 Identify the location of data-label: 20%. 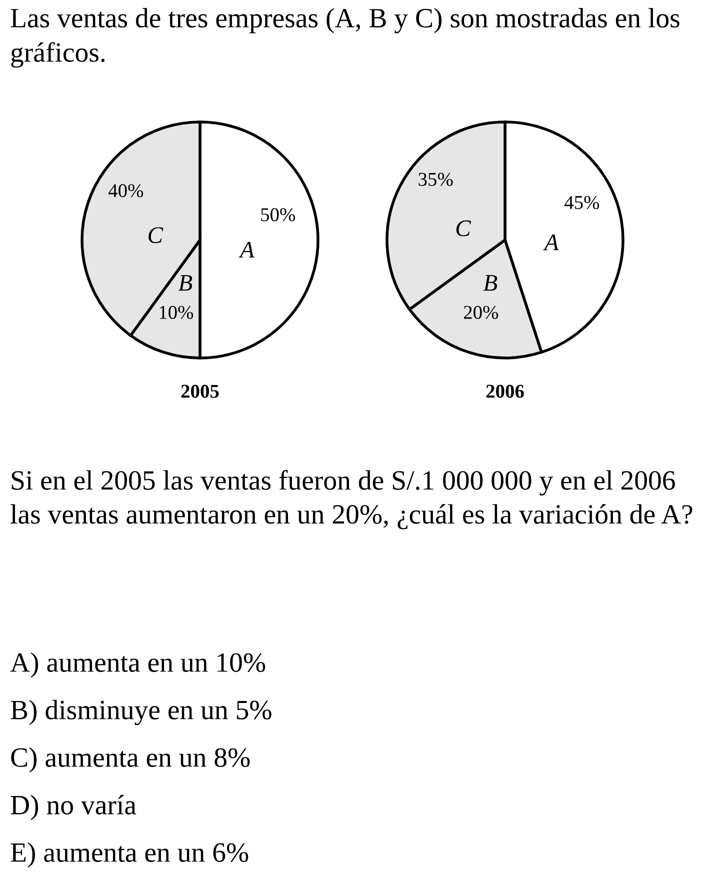
(481, 312).